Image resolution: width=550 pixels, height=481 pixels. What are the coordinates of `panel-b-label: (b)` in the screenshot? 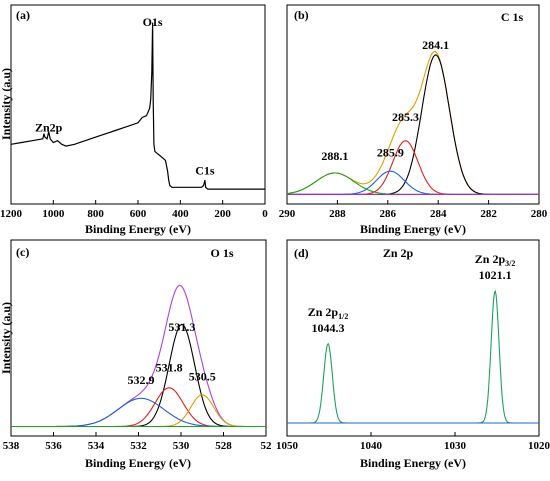 It's located at (301, 15).